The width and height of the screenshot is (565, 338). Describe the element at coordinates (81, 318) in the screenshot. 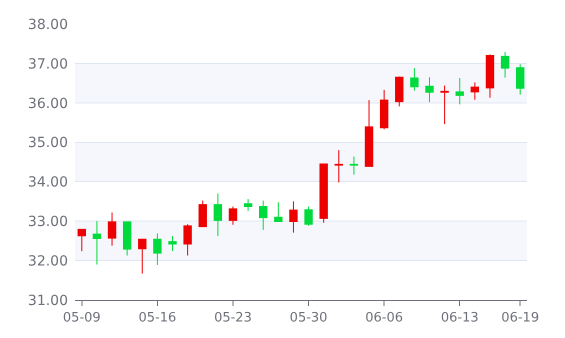

I see `x-tick-label: 05-09` at that location.